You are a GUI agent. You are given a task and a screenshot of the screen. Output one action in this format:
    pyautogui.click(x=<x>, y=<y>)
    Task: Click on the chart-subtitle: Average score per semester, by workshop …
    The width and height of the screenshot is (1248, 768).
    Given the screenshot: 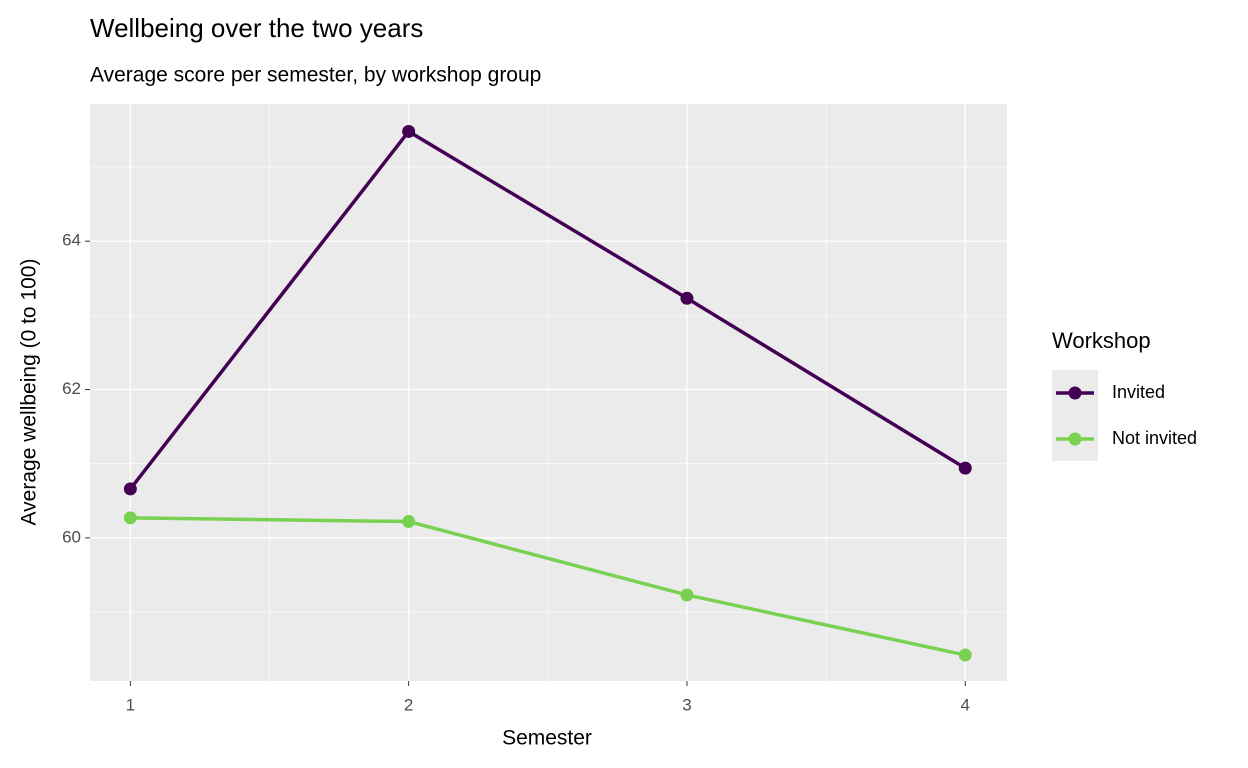 What is the action you would take?
    pyautogui.click(x=315, y=75)
    